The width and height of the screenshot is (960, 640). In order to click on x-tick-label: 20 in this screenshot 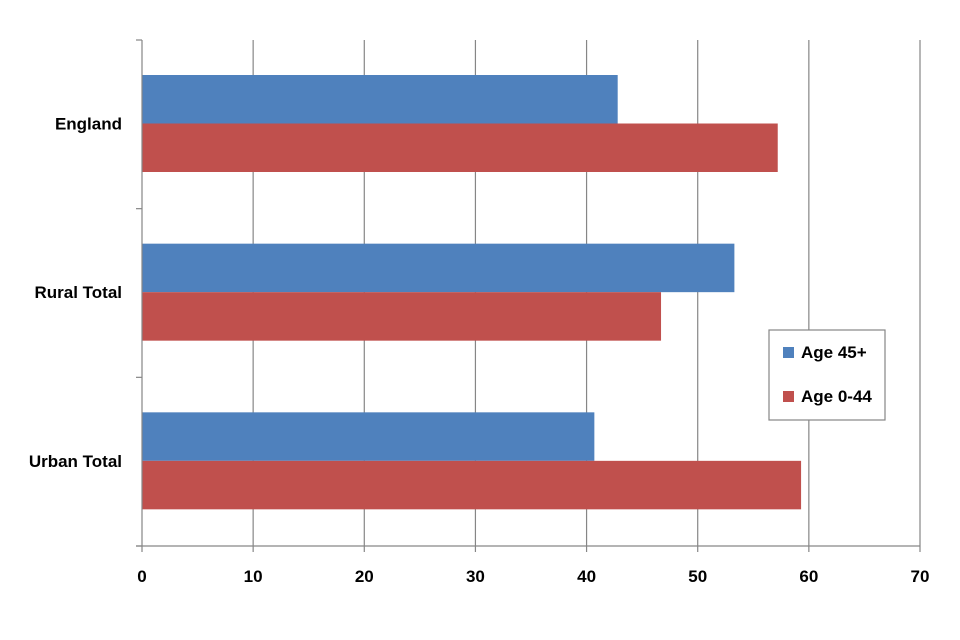, I will do `click(364, 576)`.